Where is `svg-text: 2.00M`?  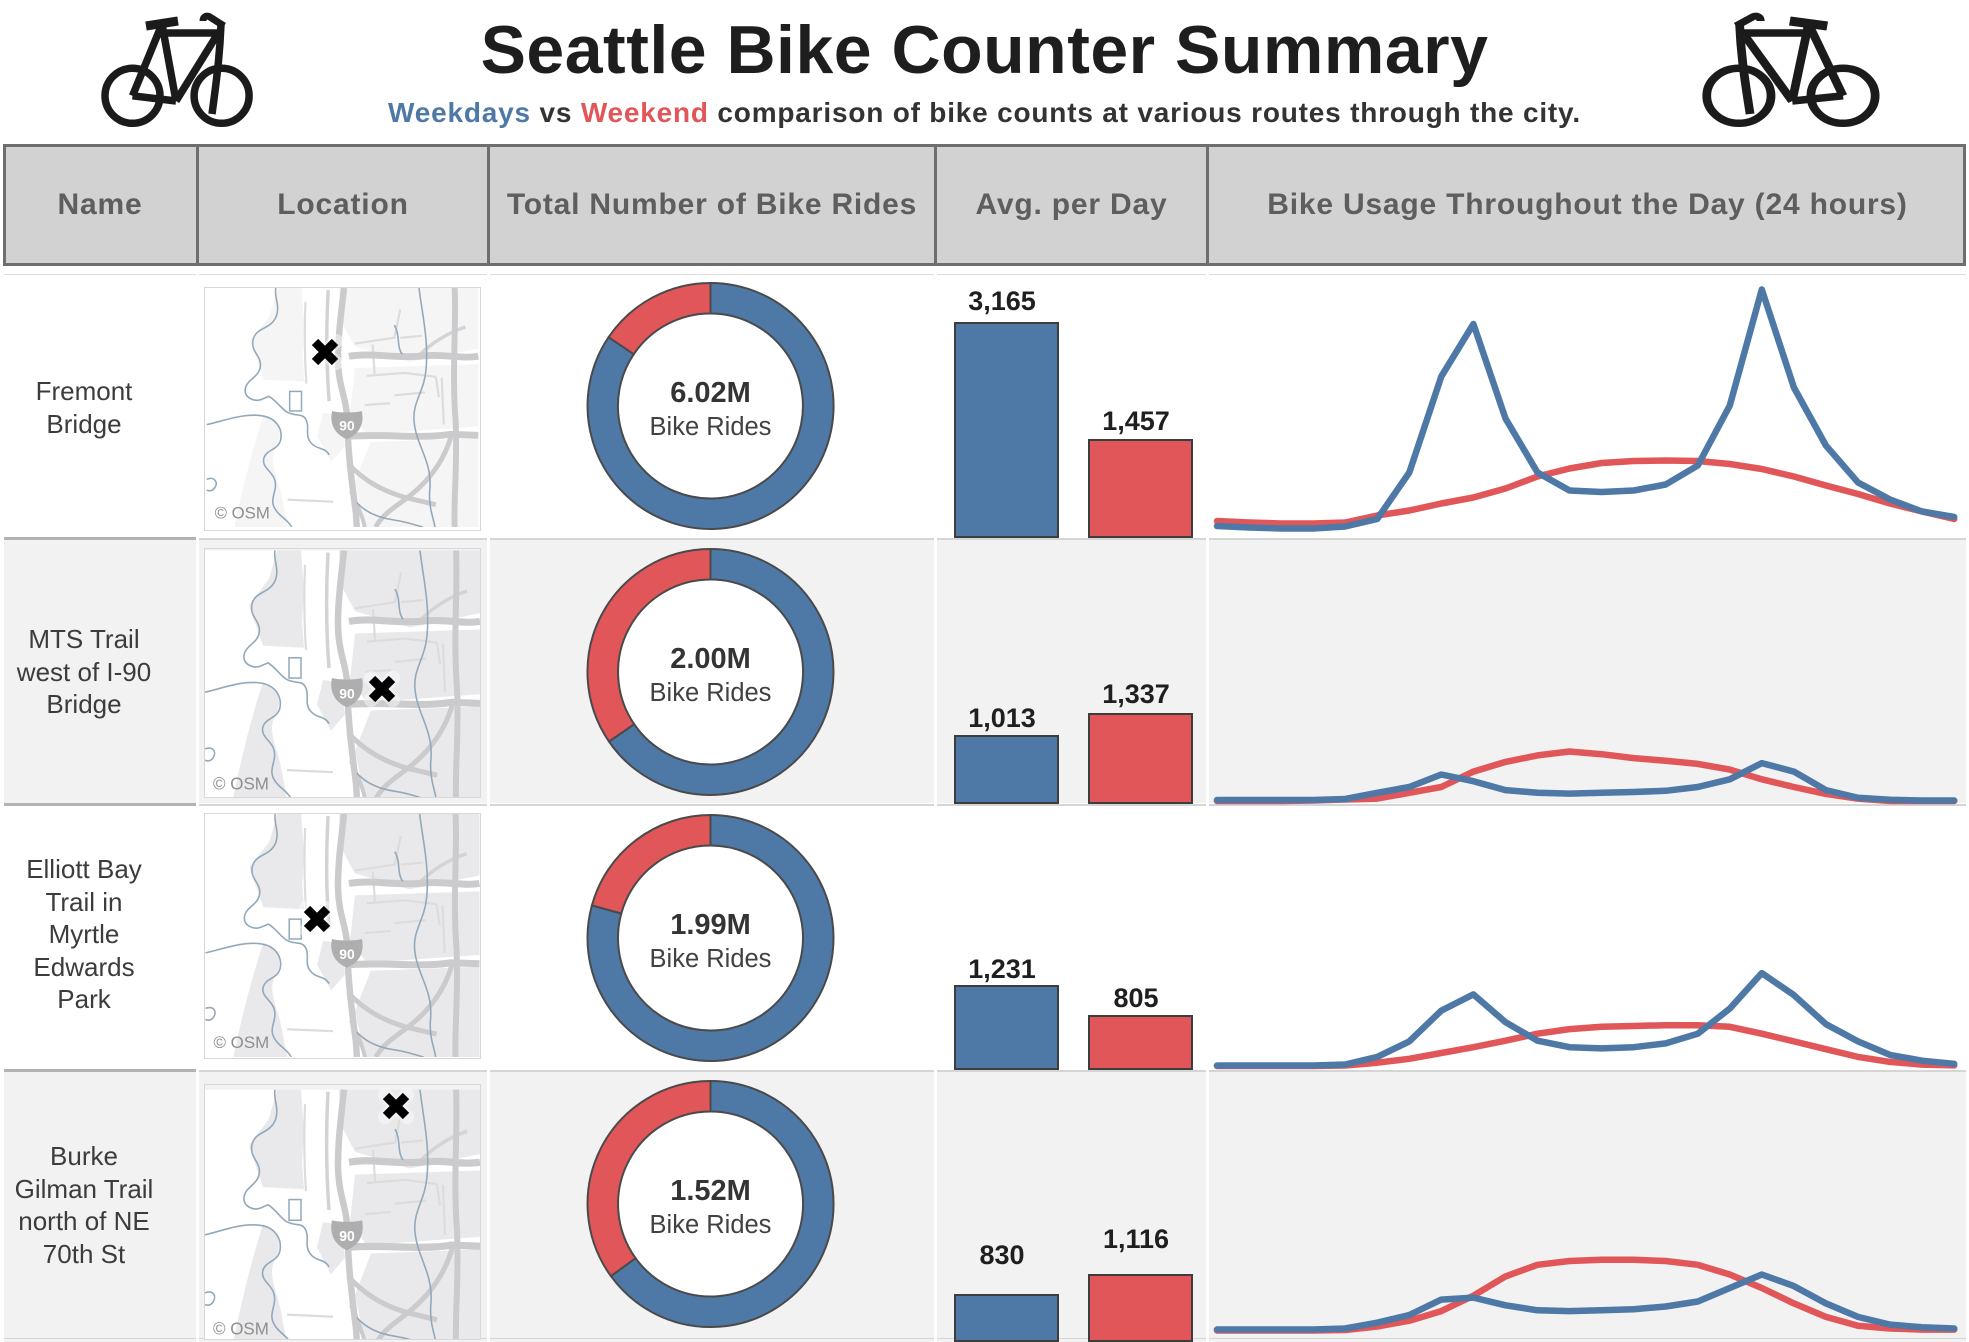 svg-text: 2.00M is located at coordinates (710, 659).